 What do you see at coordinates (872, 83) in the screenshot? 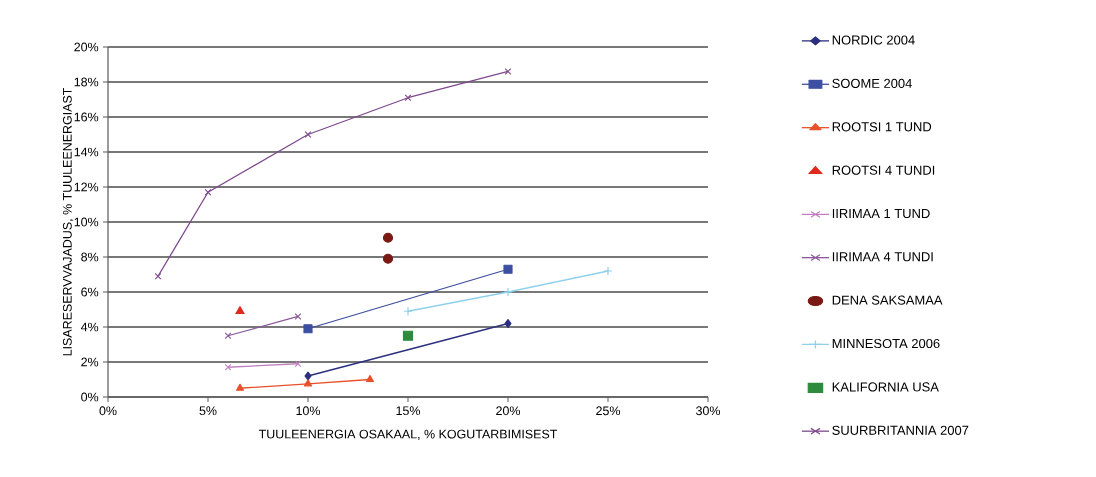
I see `legend-label: SOOME 2004` at bounding box center [872, 83].